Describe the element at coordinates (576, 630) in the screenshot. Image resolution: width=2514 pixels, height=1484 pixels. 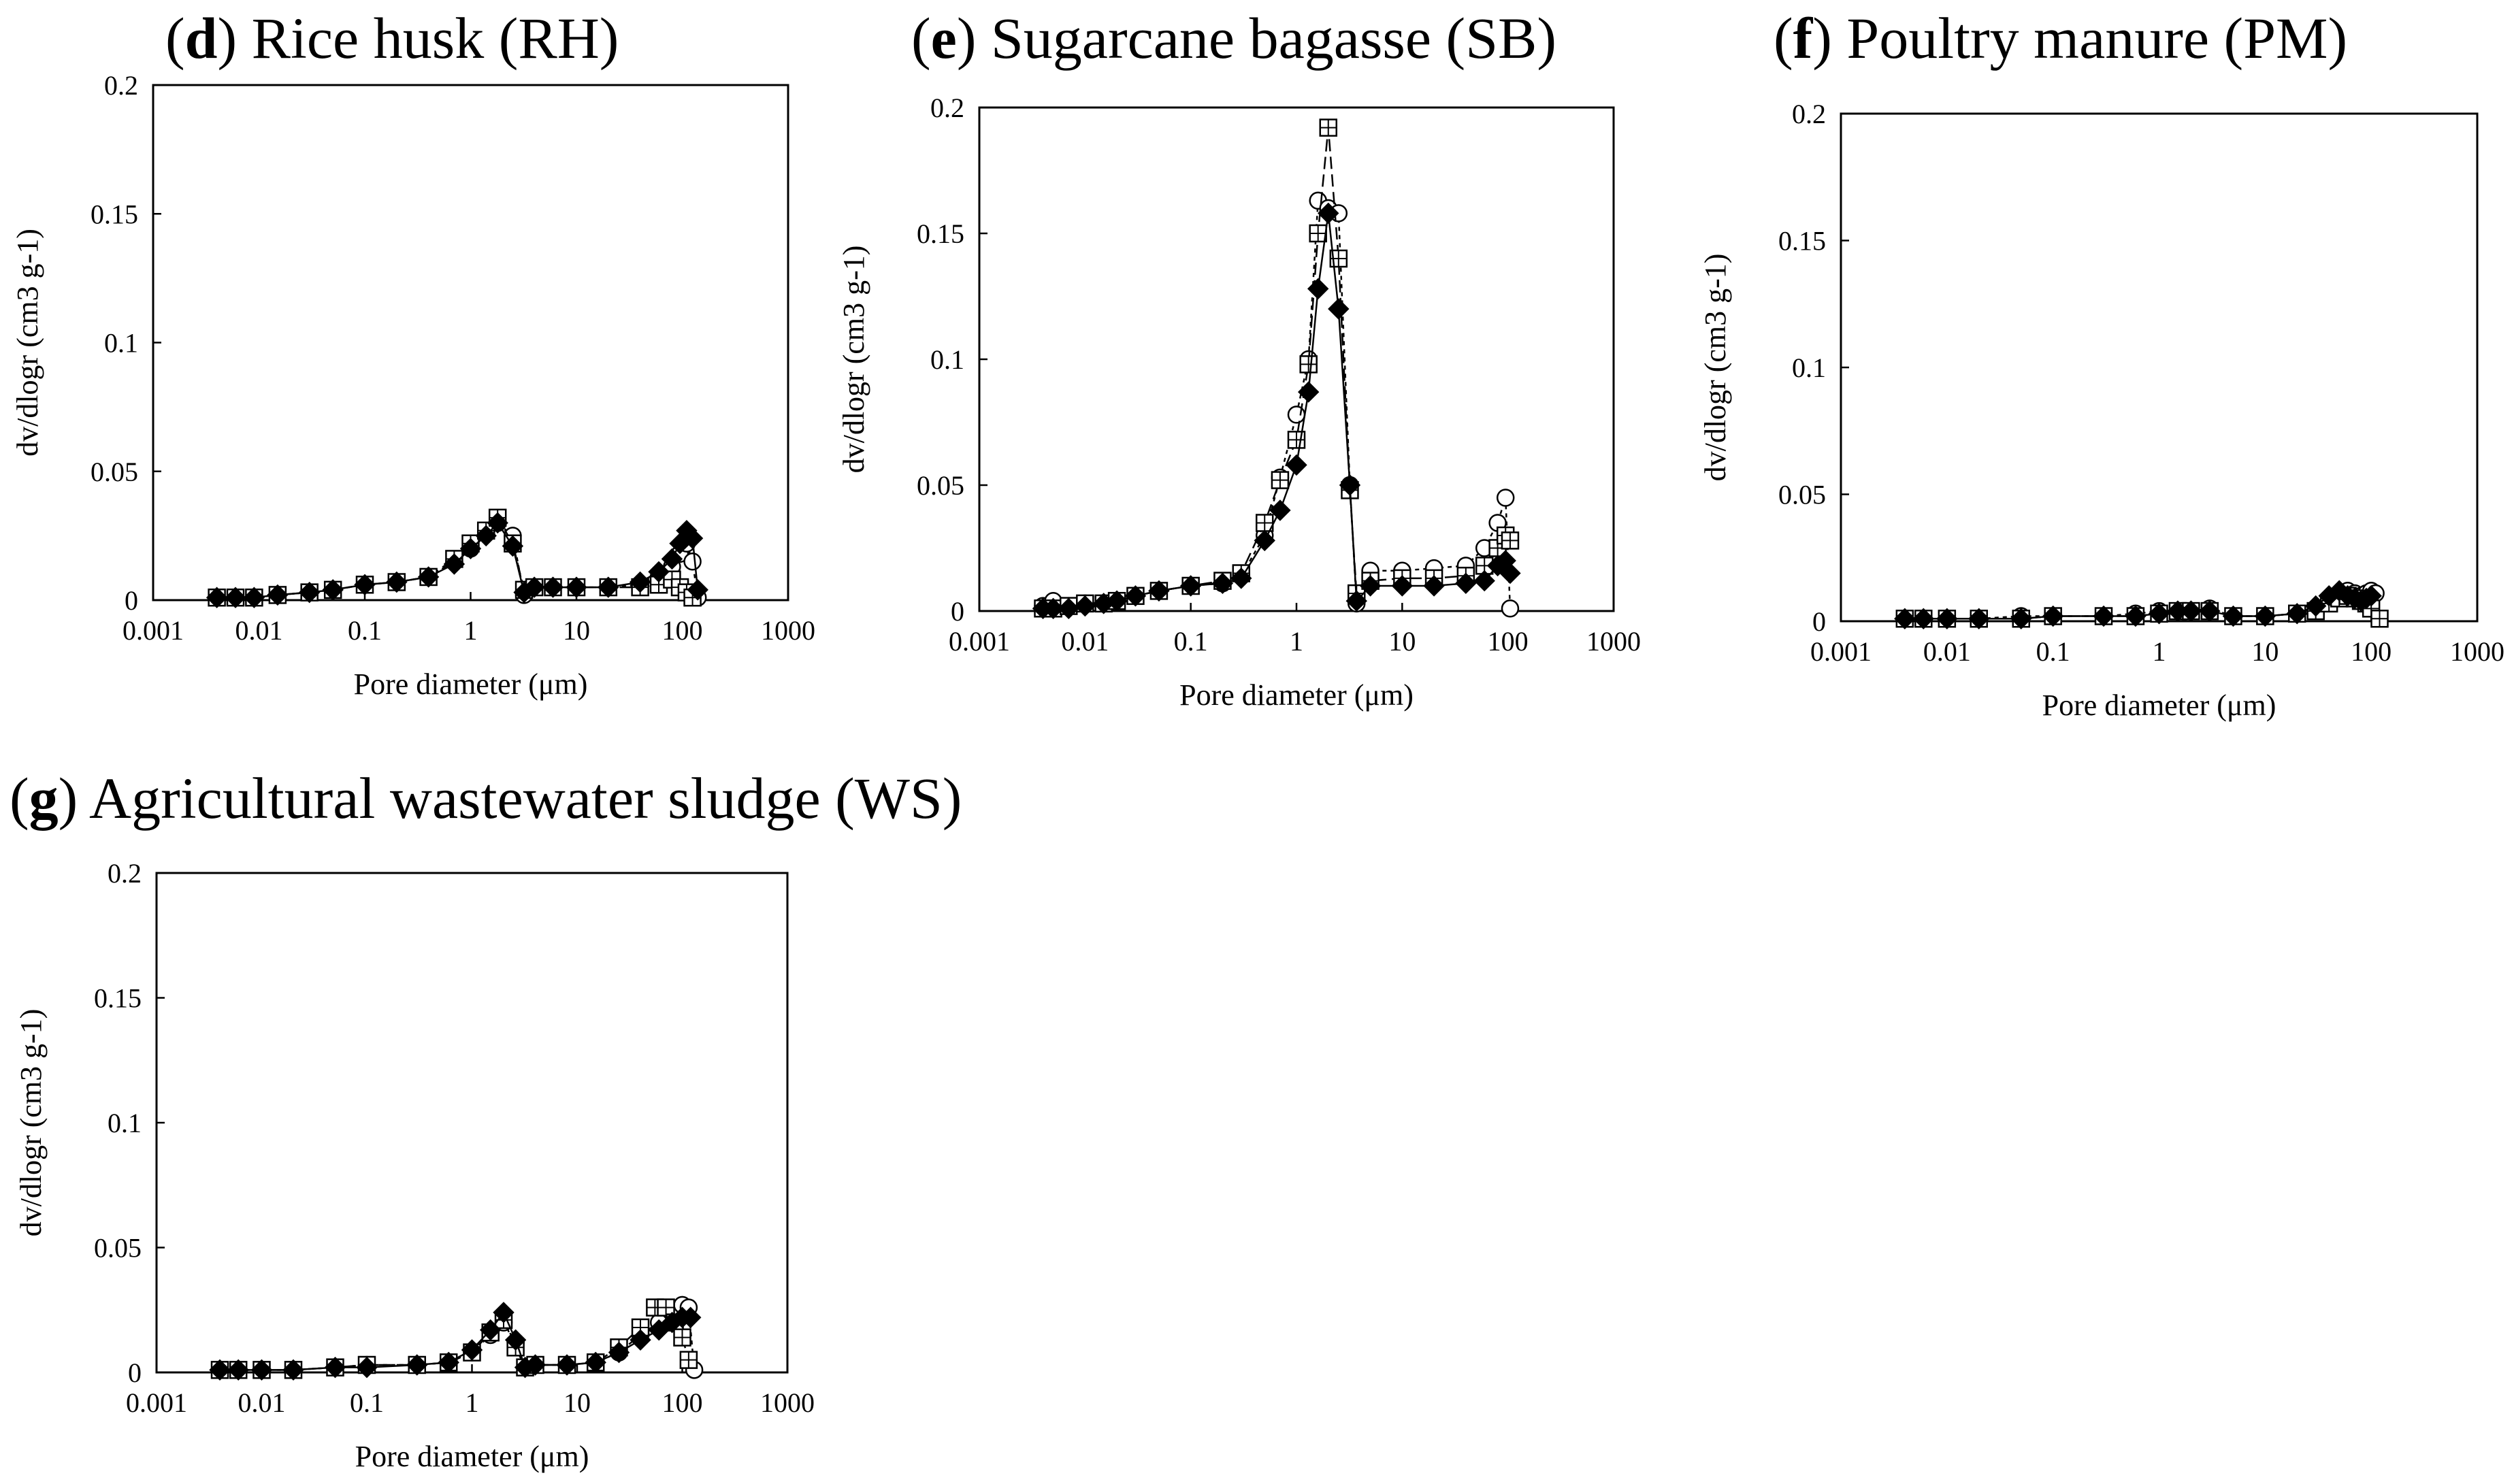
I see `x-tick-label: 10` at that location.